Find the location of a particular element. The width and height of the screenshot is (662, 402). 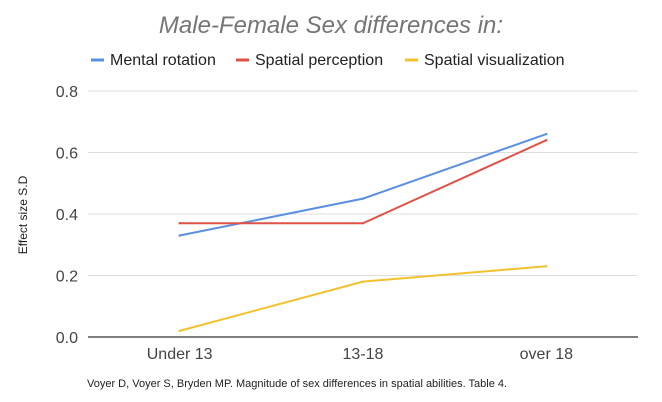

y-tick-label: 0.8 is located at coordinates (67, 92).